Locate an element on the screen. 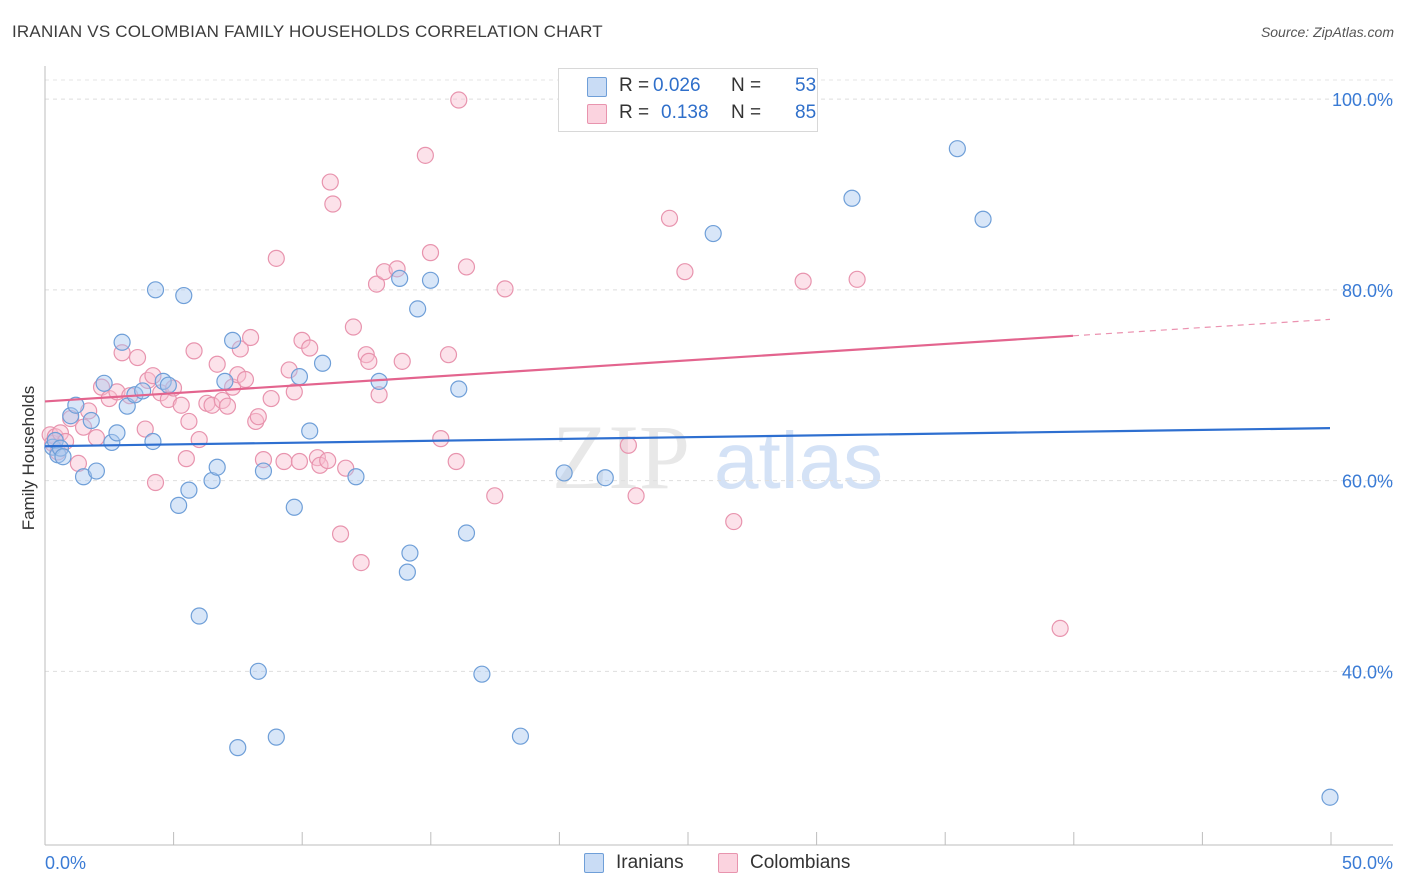 The width and height of the screenshot is (1406, 892). r-value: 0.138 is located at coordinates (685, 112).